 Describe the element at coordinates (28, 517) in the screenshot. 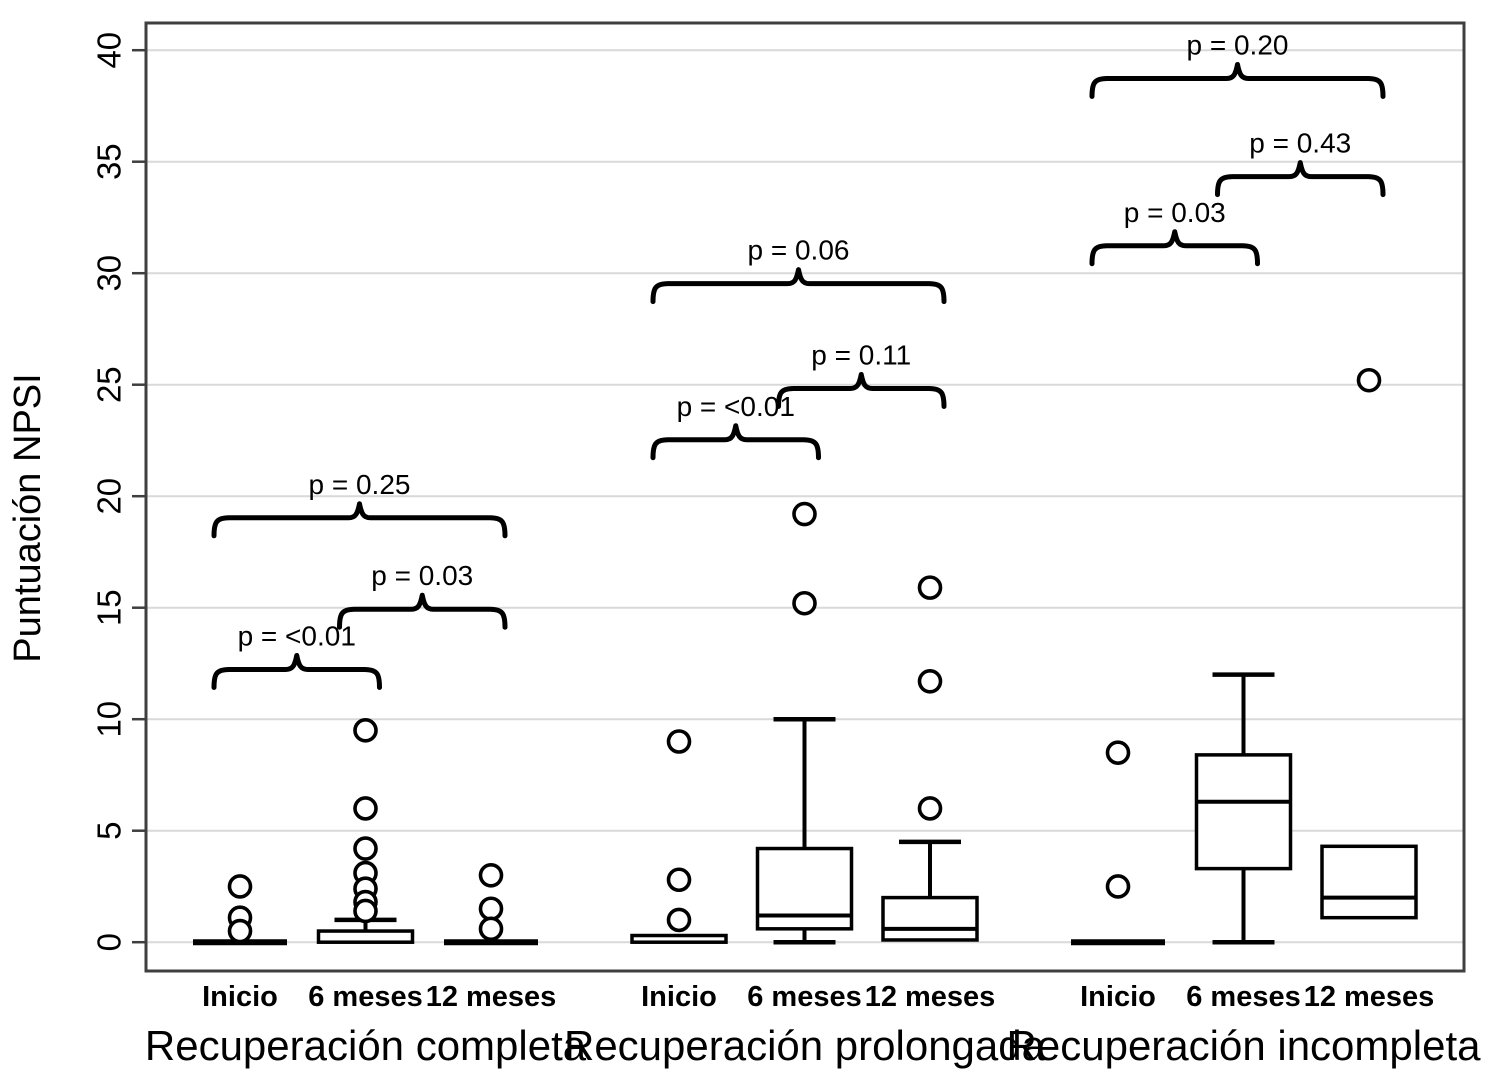

I see `y-axis-title: Puntuación NPSI` at that location.